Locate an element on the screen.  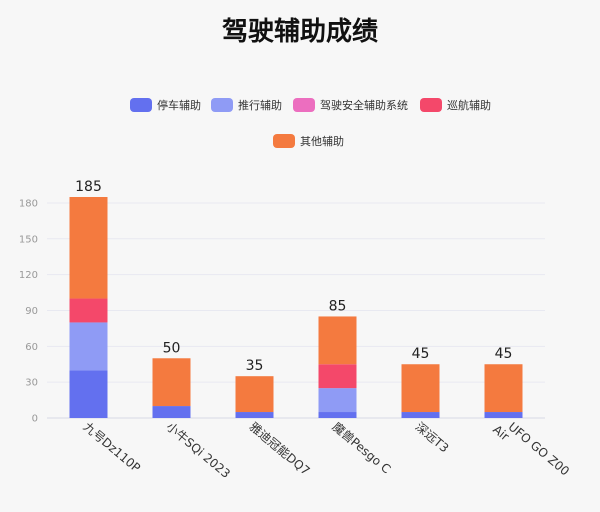
bar-total-label: 35 is located at coordinates (255, 366).